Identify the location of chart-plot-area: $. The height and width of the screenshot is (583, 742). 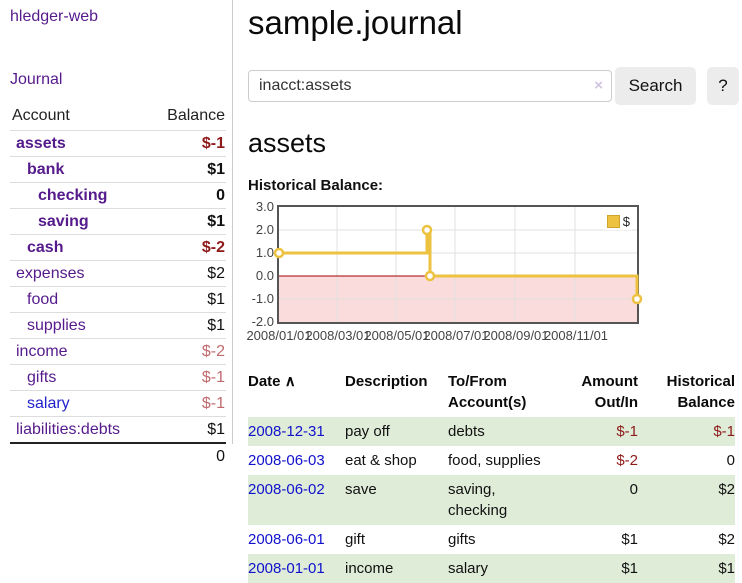
(458, 264).